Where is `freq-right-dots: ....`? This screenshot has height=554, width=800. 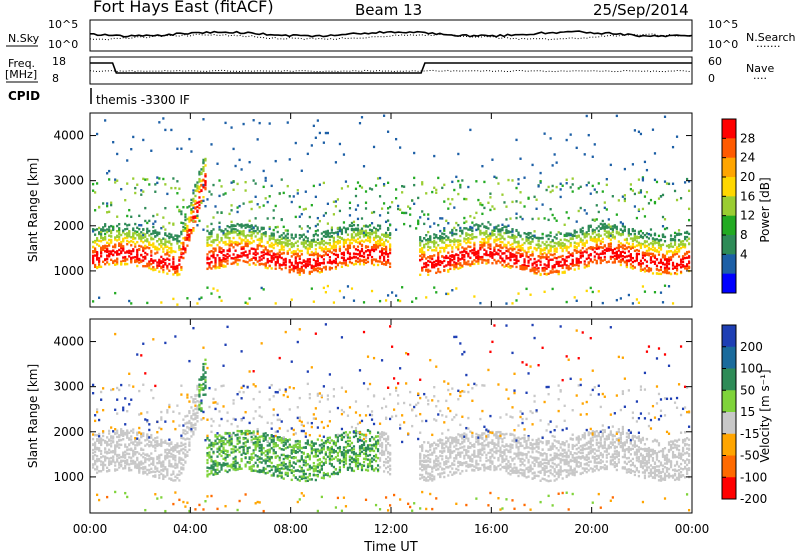 freq-right-dots: .... is located at coordinates (760, 75).